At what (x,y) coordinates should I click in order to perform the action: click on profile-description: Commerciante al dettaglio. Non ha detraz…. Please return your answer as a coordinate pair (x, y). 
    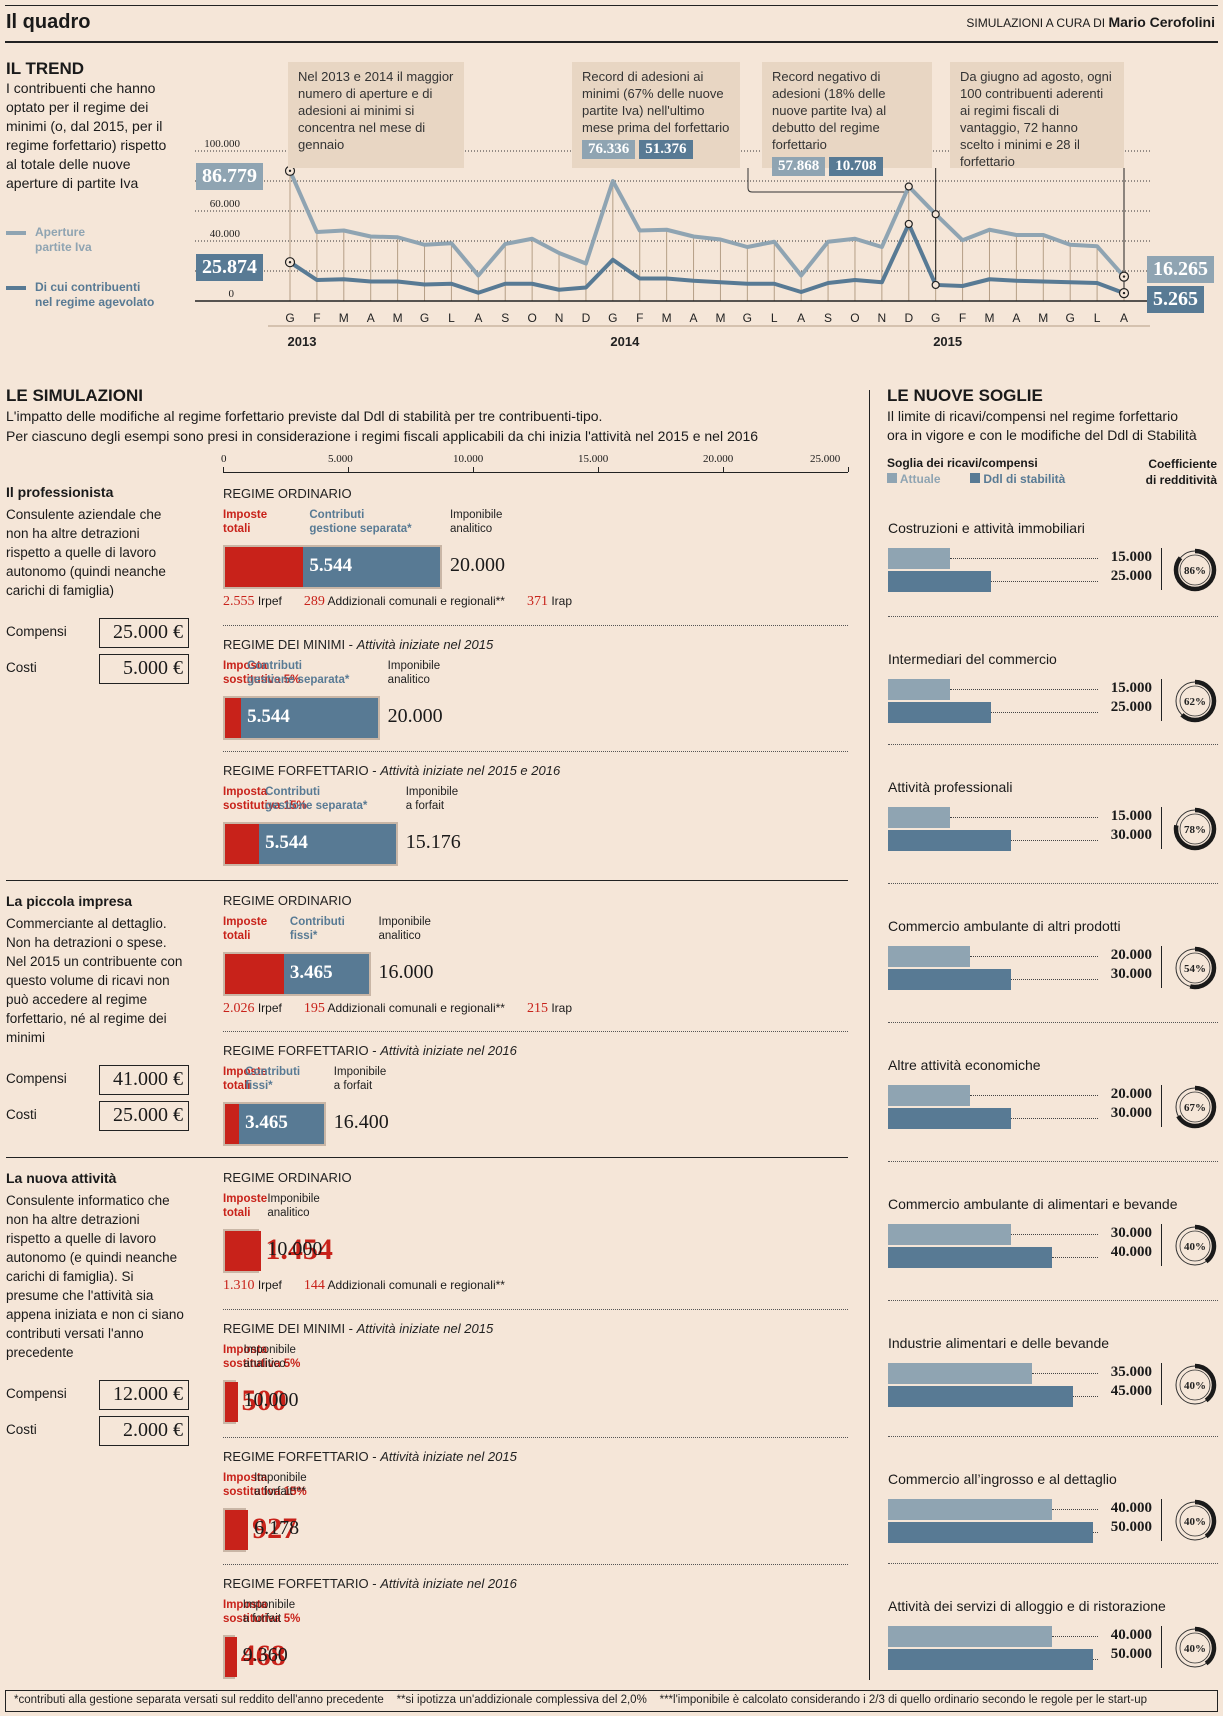
    Looking at the image, I should click on (94, 980).